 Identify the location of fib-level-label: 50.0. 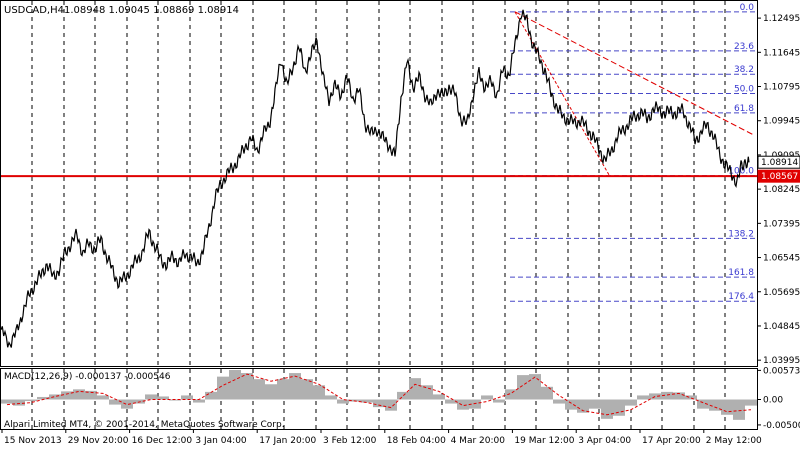
(744, 90).